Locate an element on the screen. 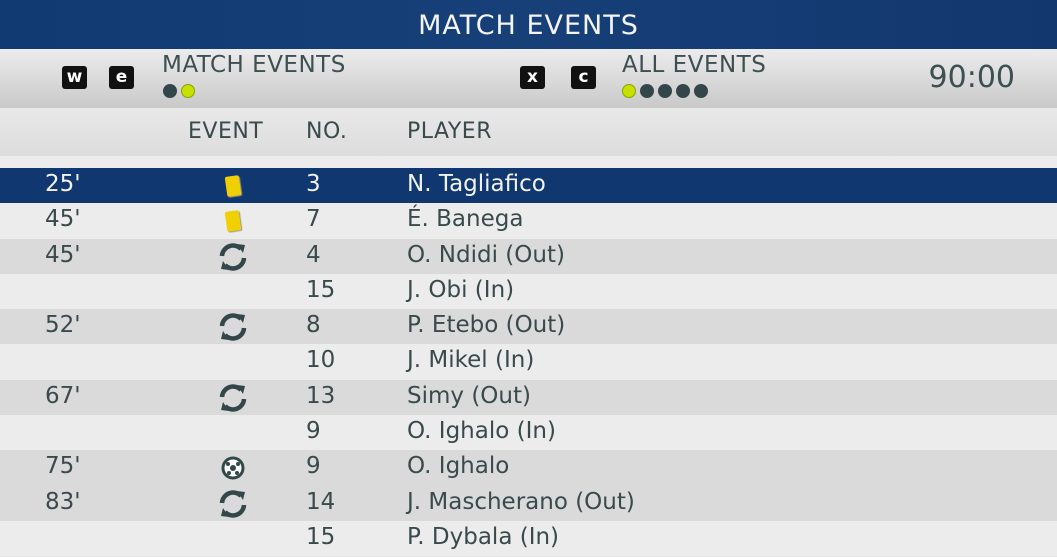 This screenshot has width=1057, height=557. event-row: 45' 4 O. Ndidi (Out) is located at coordinates (528, 256).